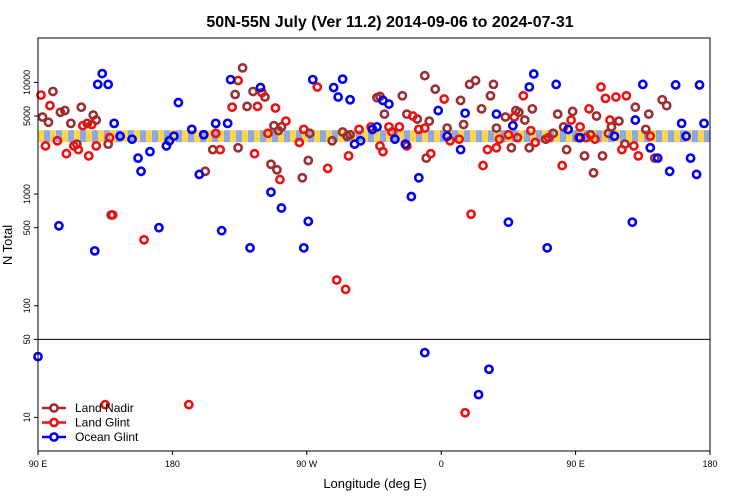 The image size is (750, 500). I want to click on x-axis-label: Longitude (deg E), so click(374, 483).